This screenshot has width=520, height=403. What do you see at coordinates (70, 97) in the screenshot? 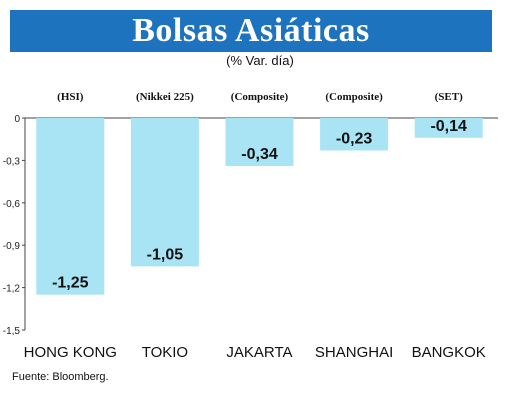
I see `index-label: (HSI)` at bounding box center [70, 97].